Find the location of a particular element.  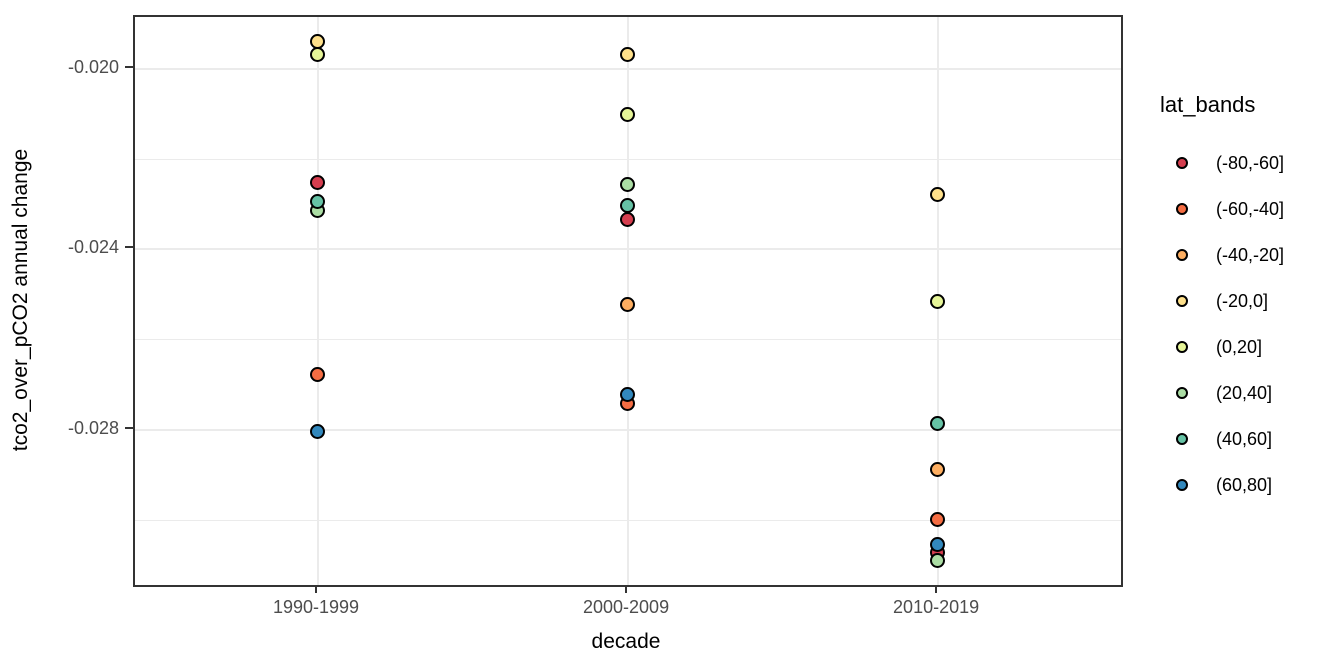

legend-item: (-60,-40] is located at coordinates (1250, 209).